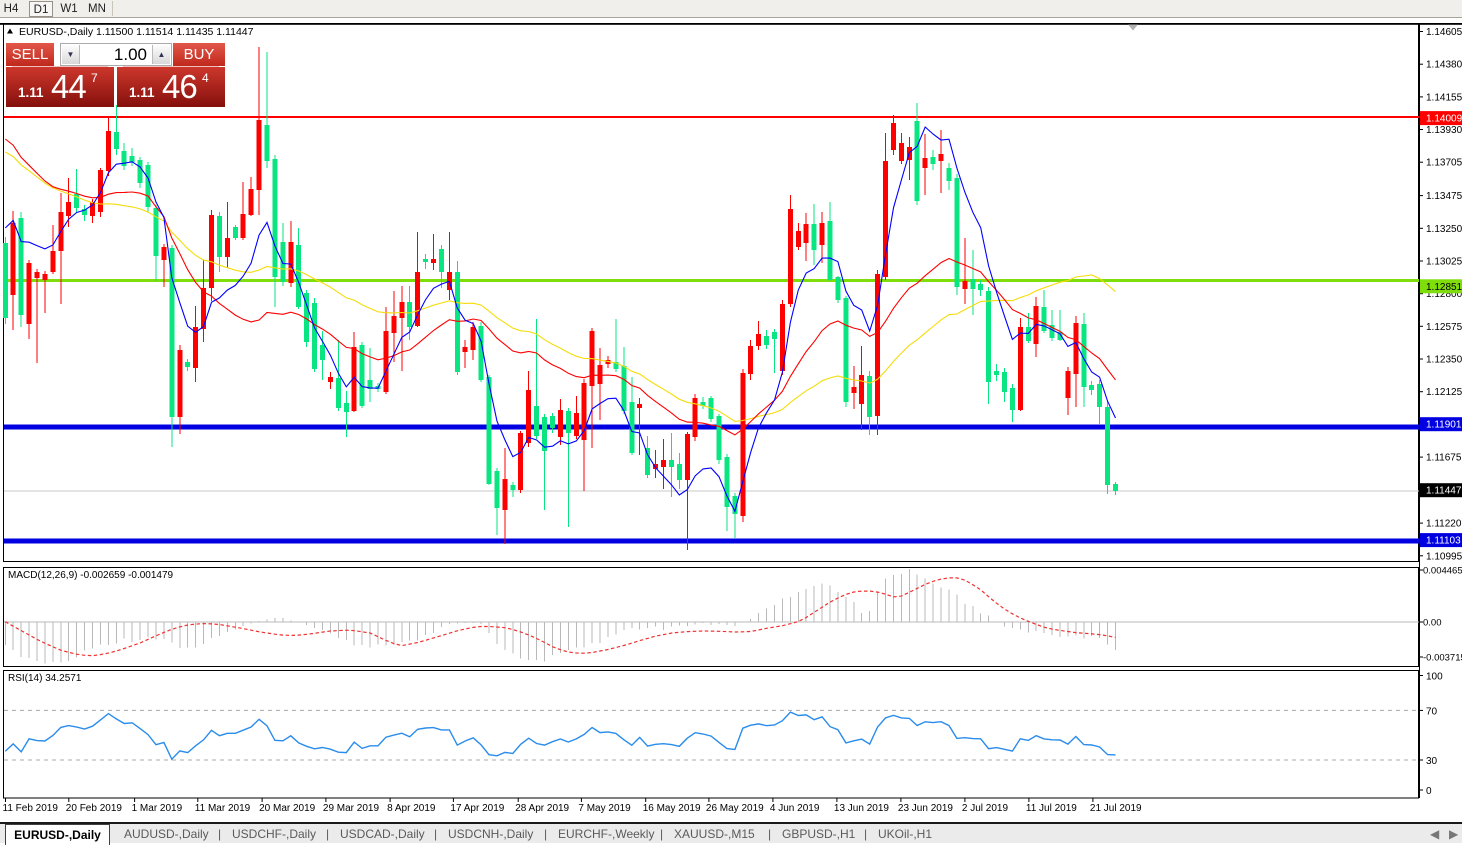 This screenshot has height=845, width=1462. Describe the element at coordinates (1443, 541) in the screenshot. I see `svg-text: 1.11103` at that location.